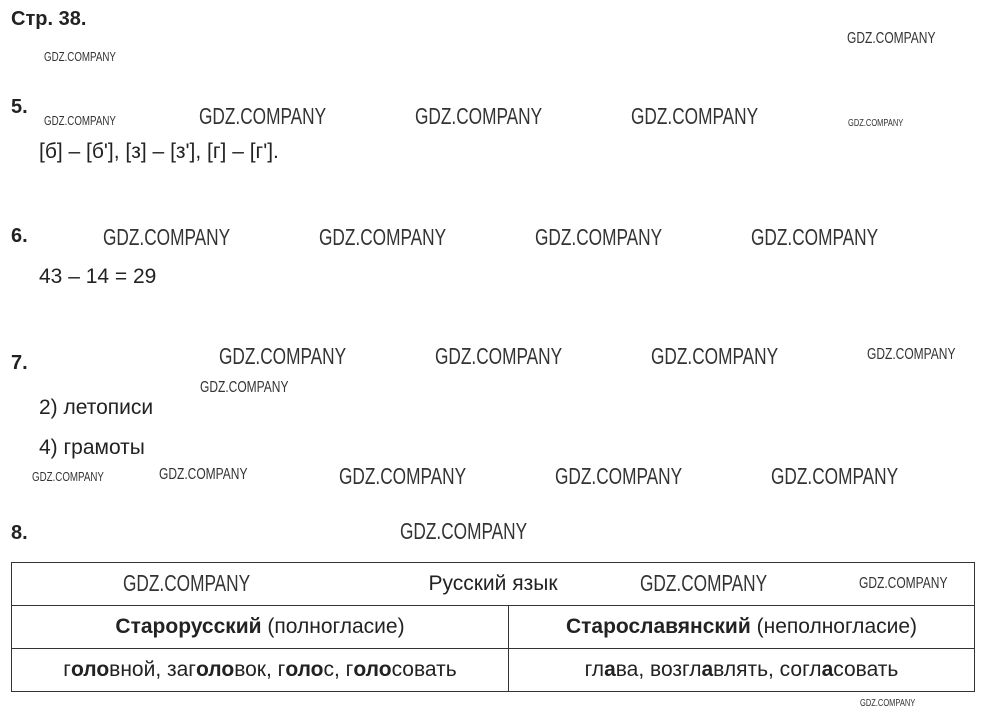 The width and height of the screenshot is (988, 717). I want to click on task-5-number: 5., so click(19, 107).